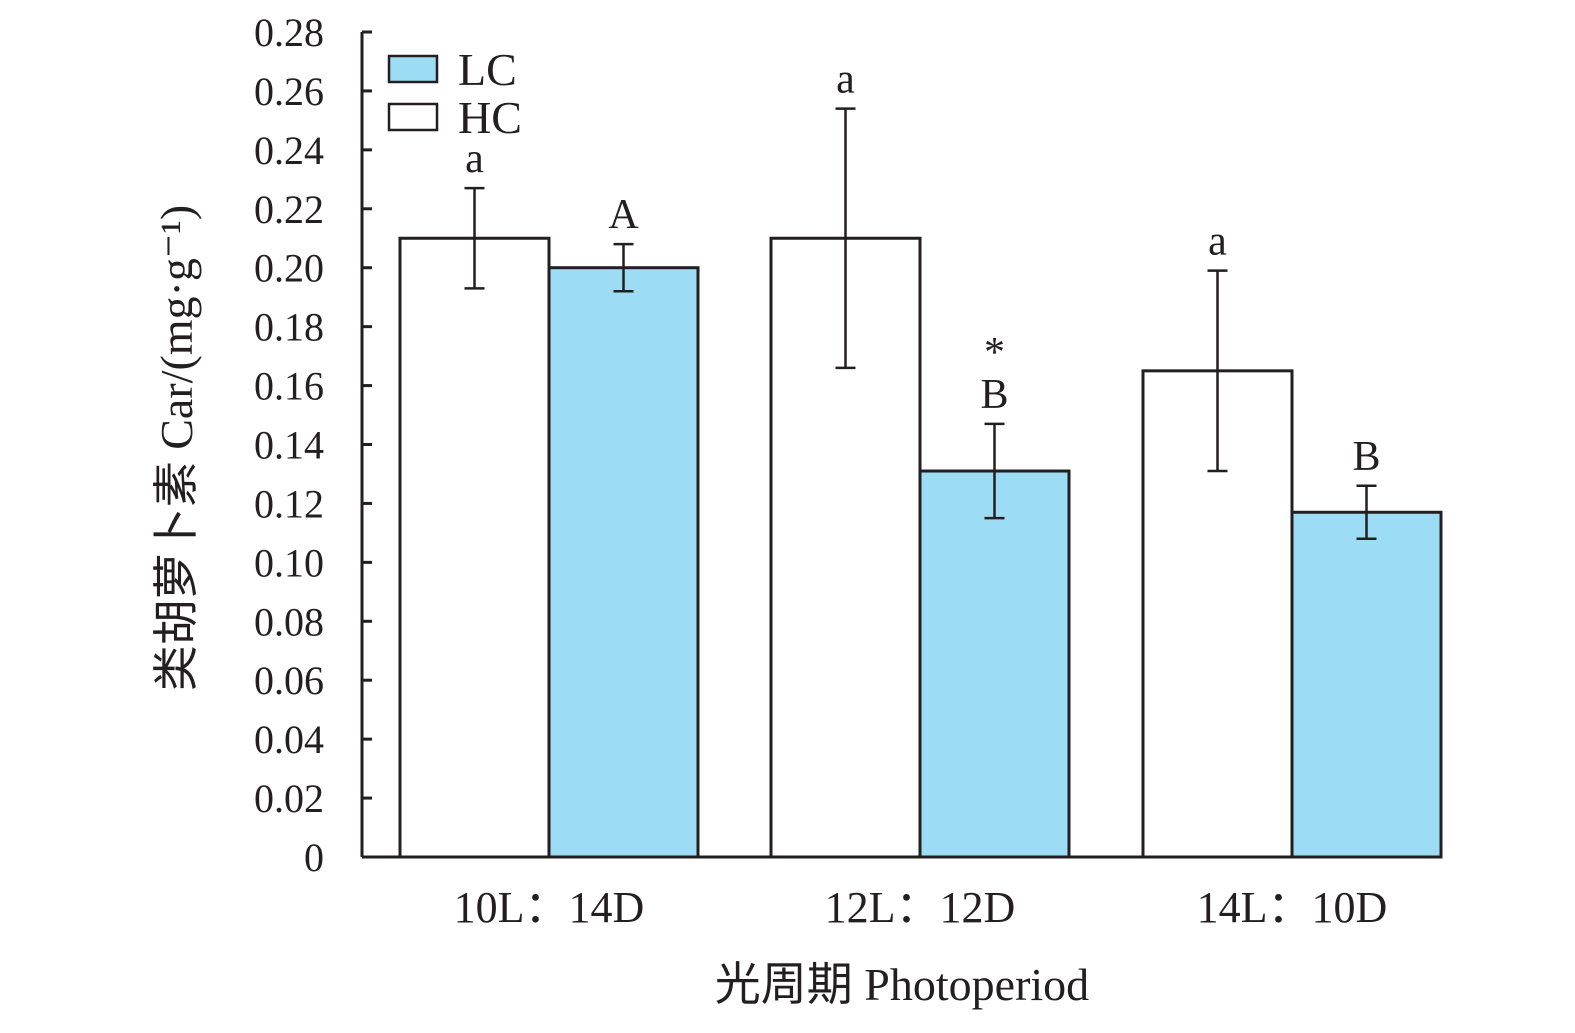  I want to click on significance-letter: A, so click(623, 215).